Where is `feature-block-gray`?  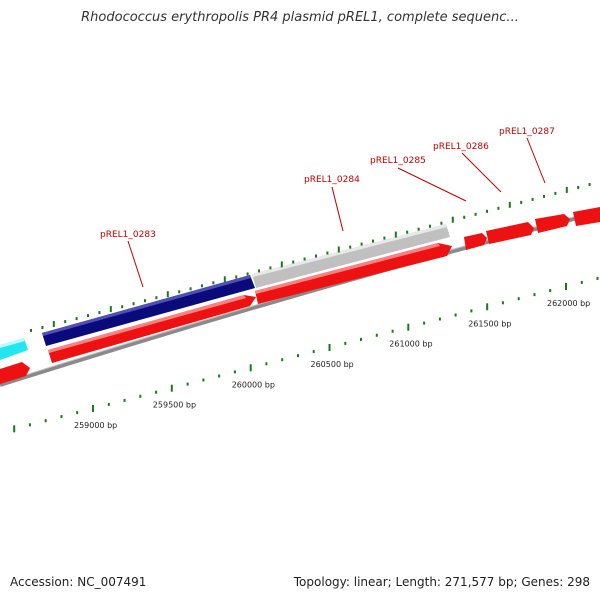
feature-block-gray is located at coordinates (351, 256).